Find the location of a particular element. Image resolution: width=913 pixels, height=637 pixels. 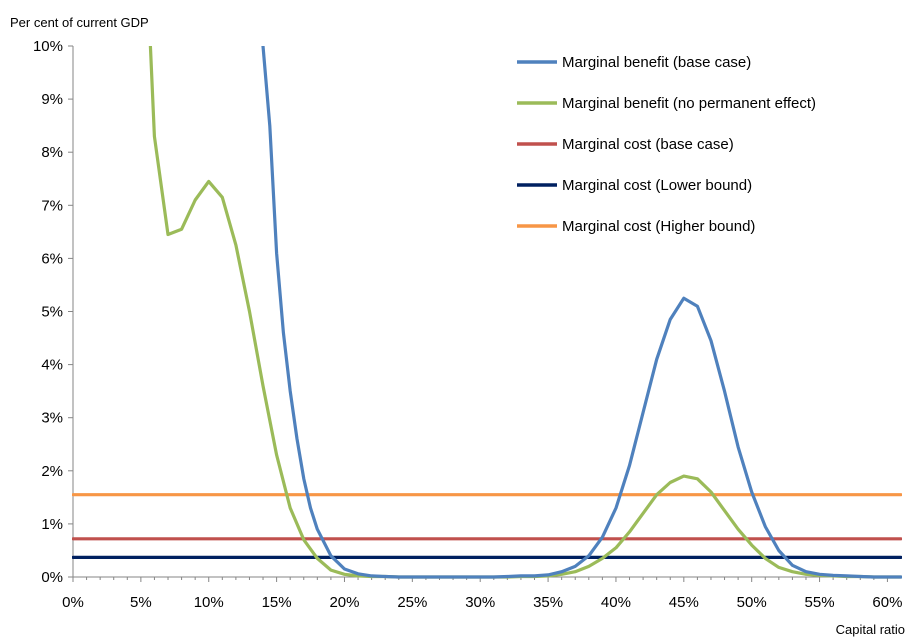

y-tick-label: 6% is located at coordinates (52, 258).